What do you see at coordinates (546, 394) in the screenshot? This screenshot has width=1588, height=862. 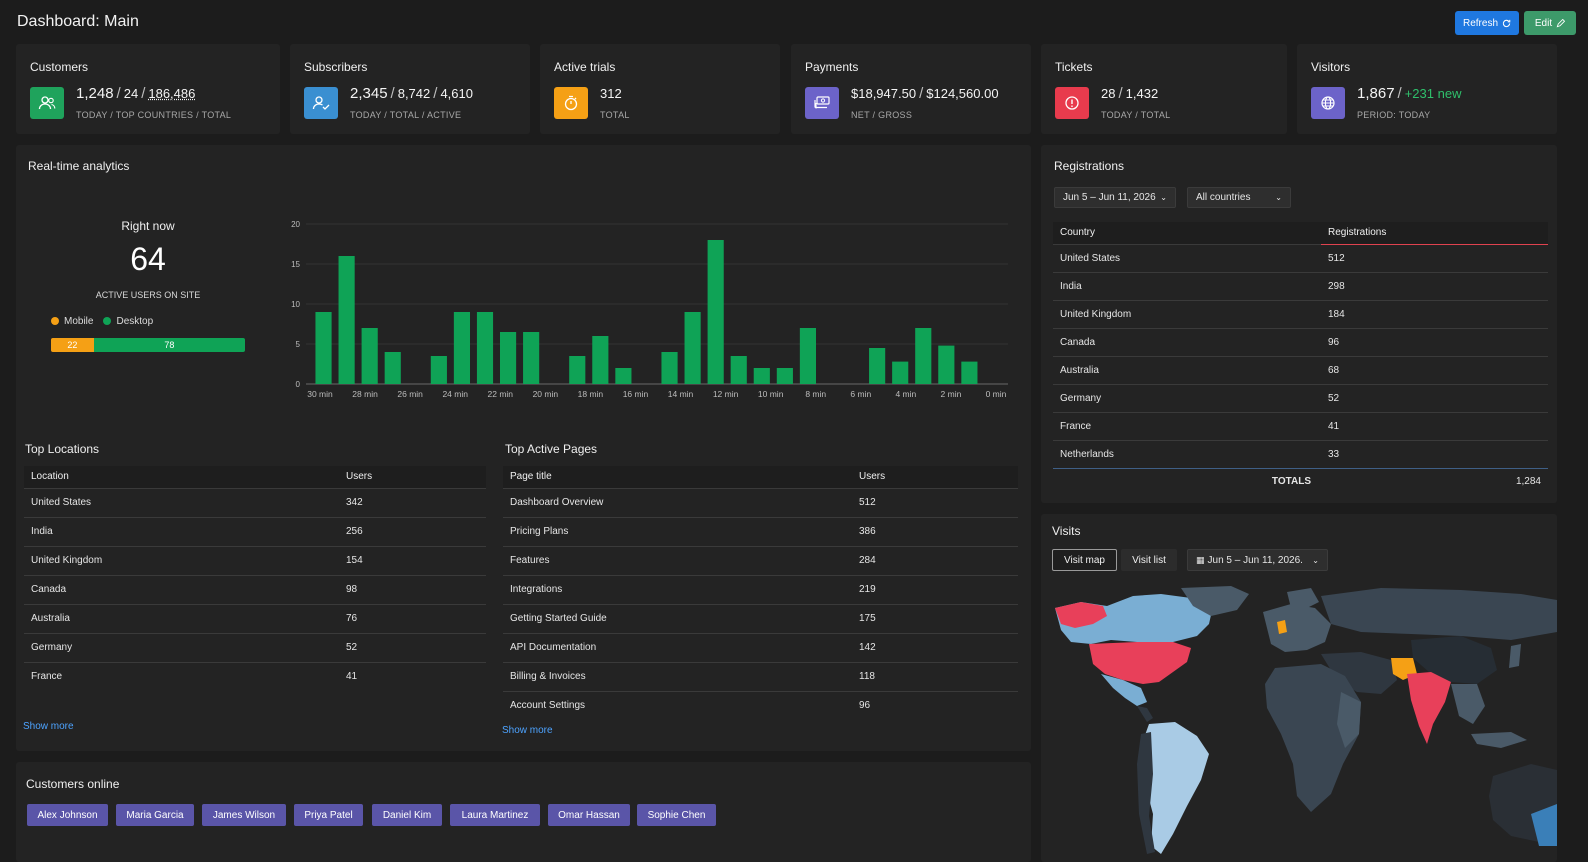 I see `x-tick-label: 20 min` at bounding box center [546, 394].